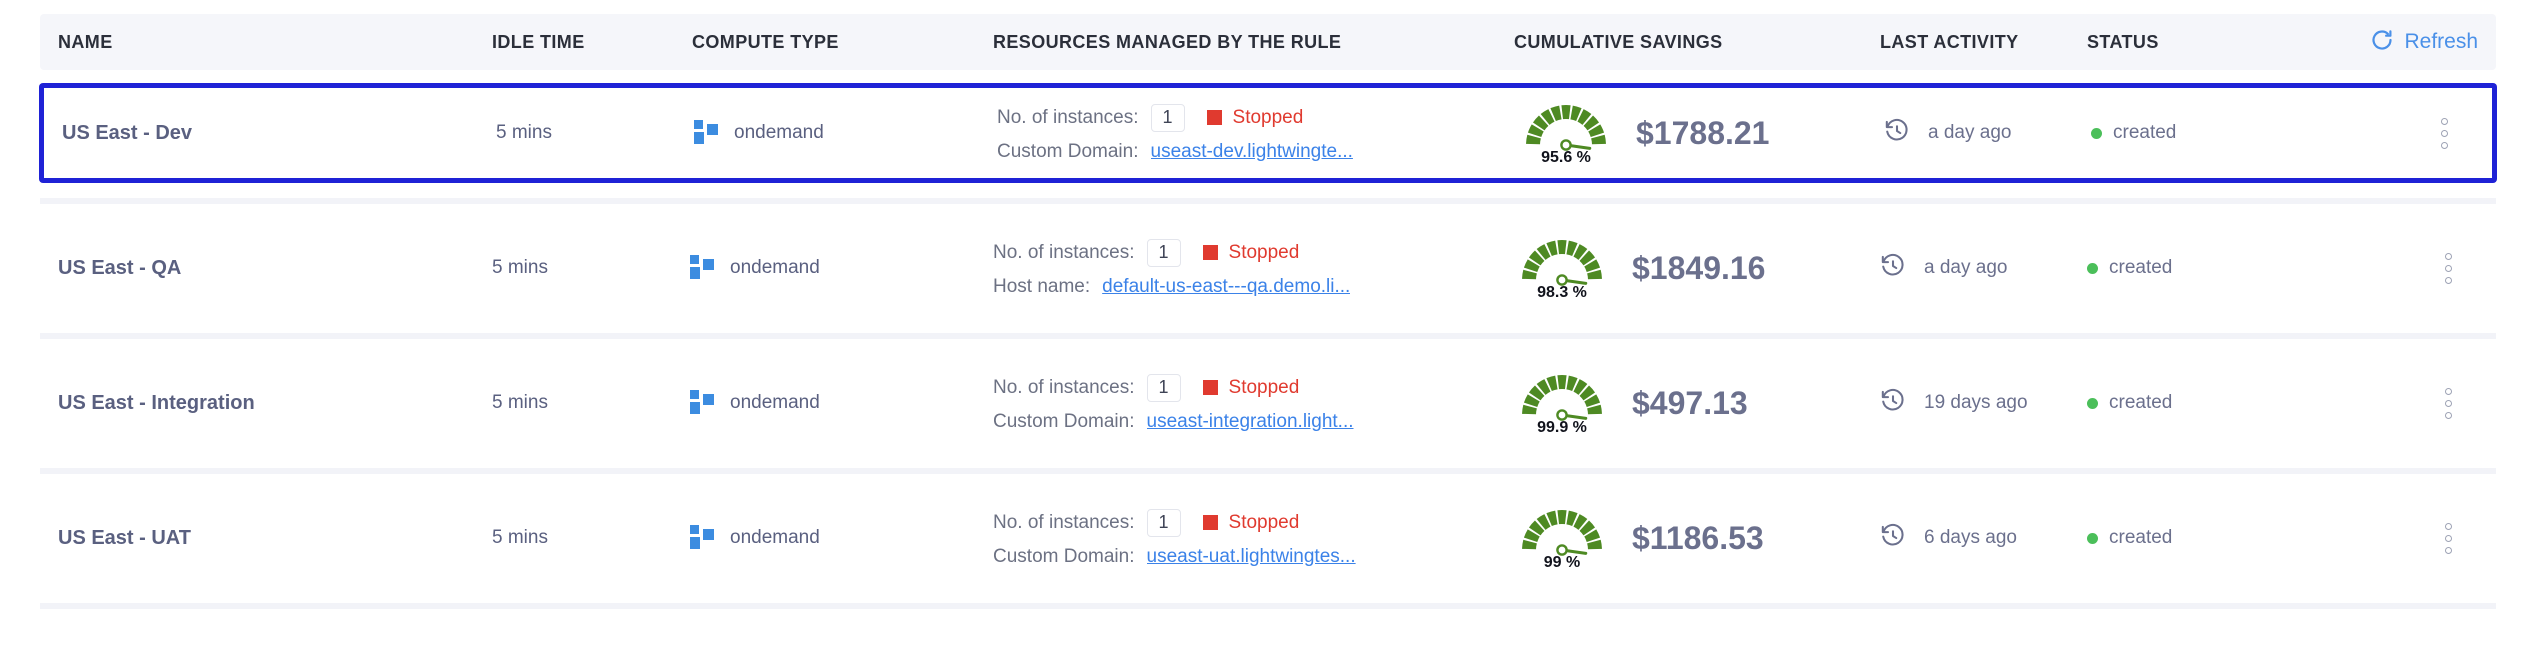  I want to click on savings-cell: 99.9 % $497.13, so click(1631, 403).